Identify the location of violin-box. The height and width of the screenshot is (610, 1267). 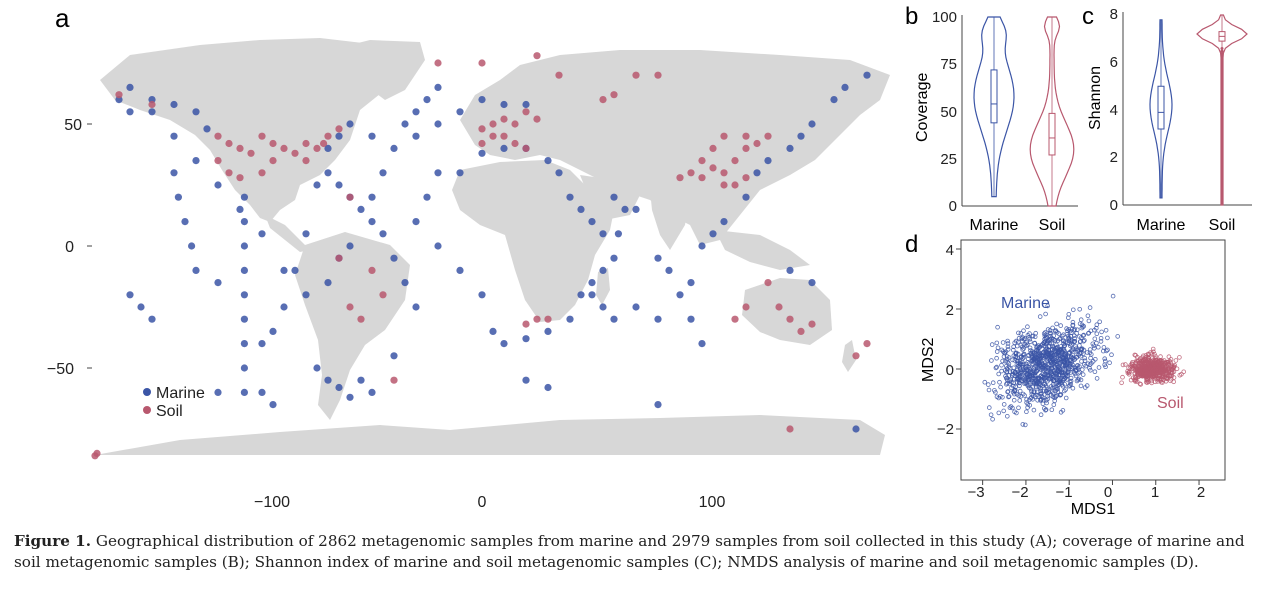
(1161, 107).